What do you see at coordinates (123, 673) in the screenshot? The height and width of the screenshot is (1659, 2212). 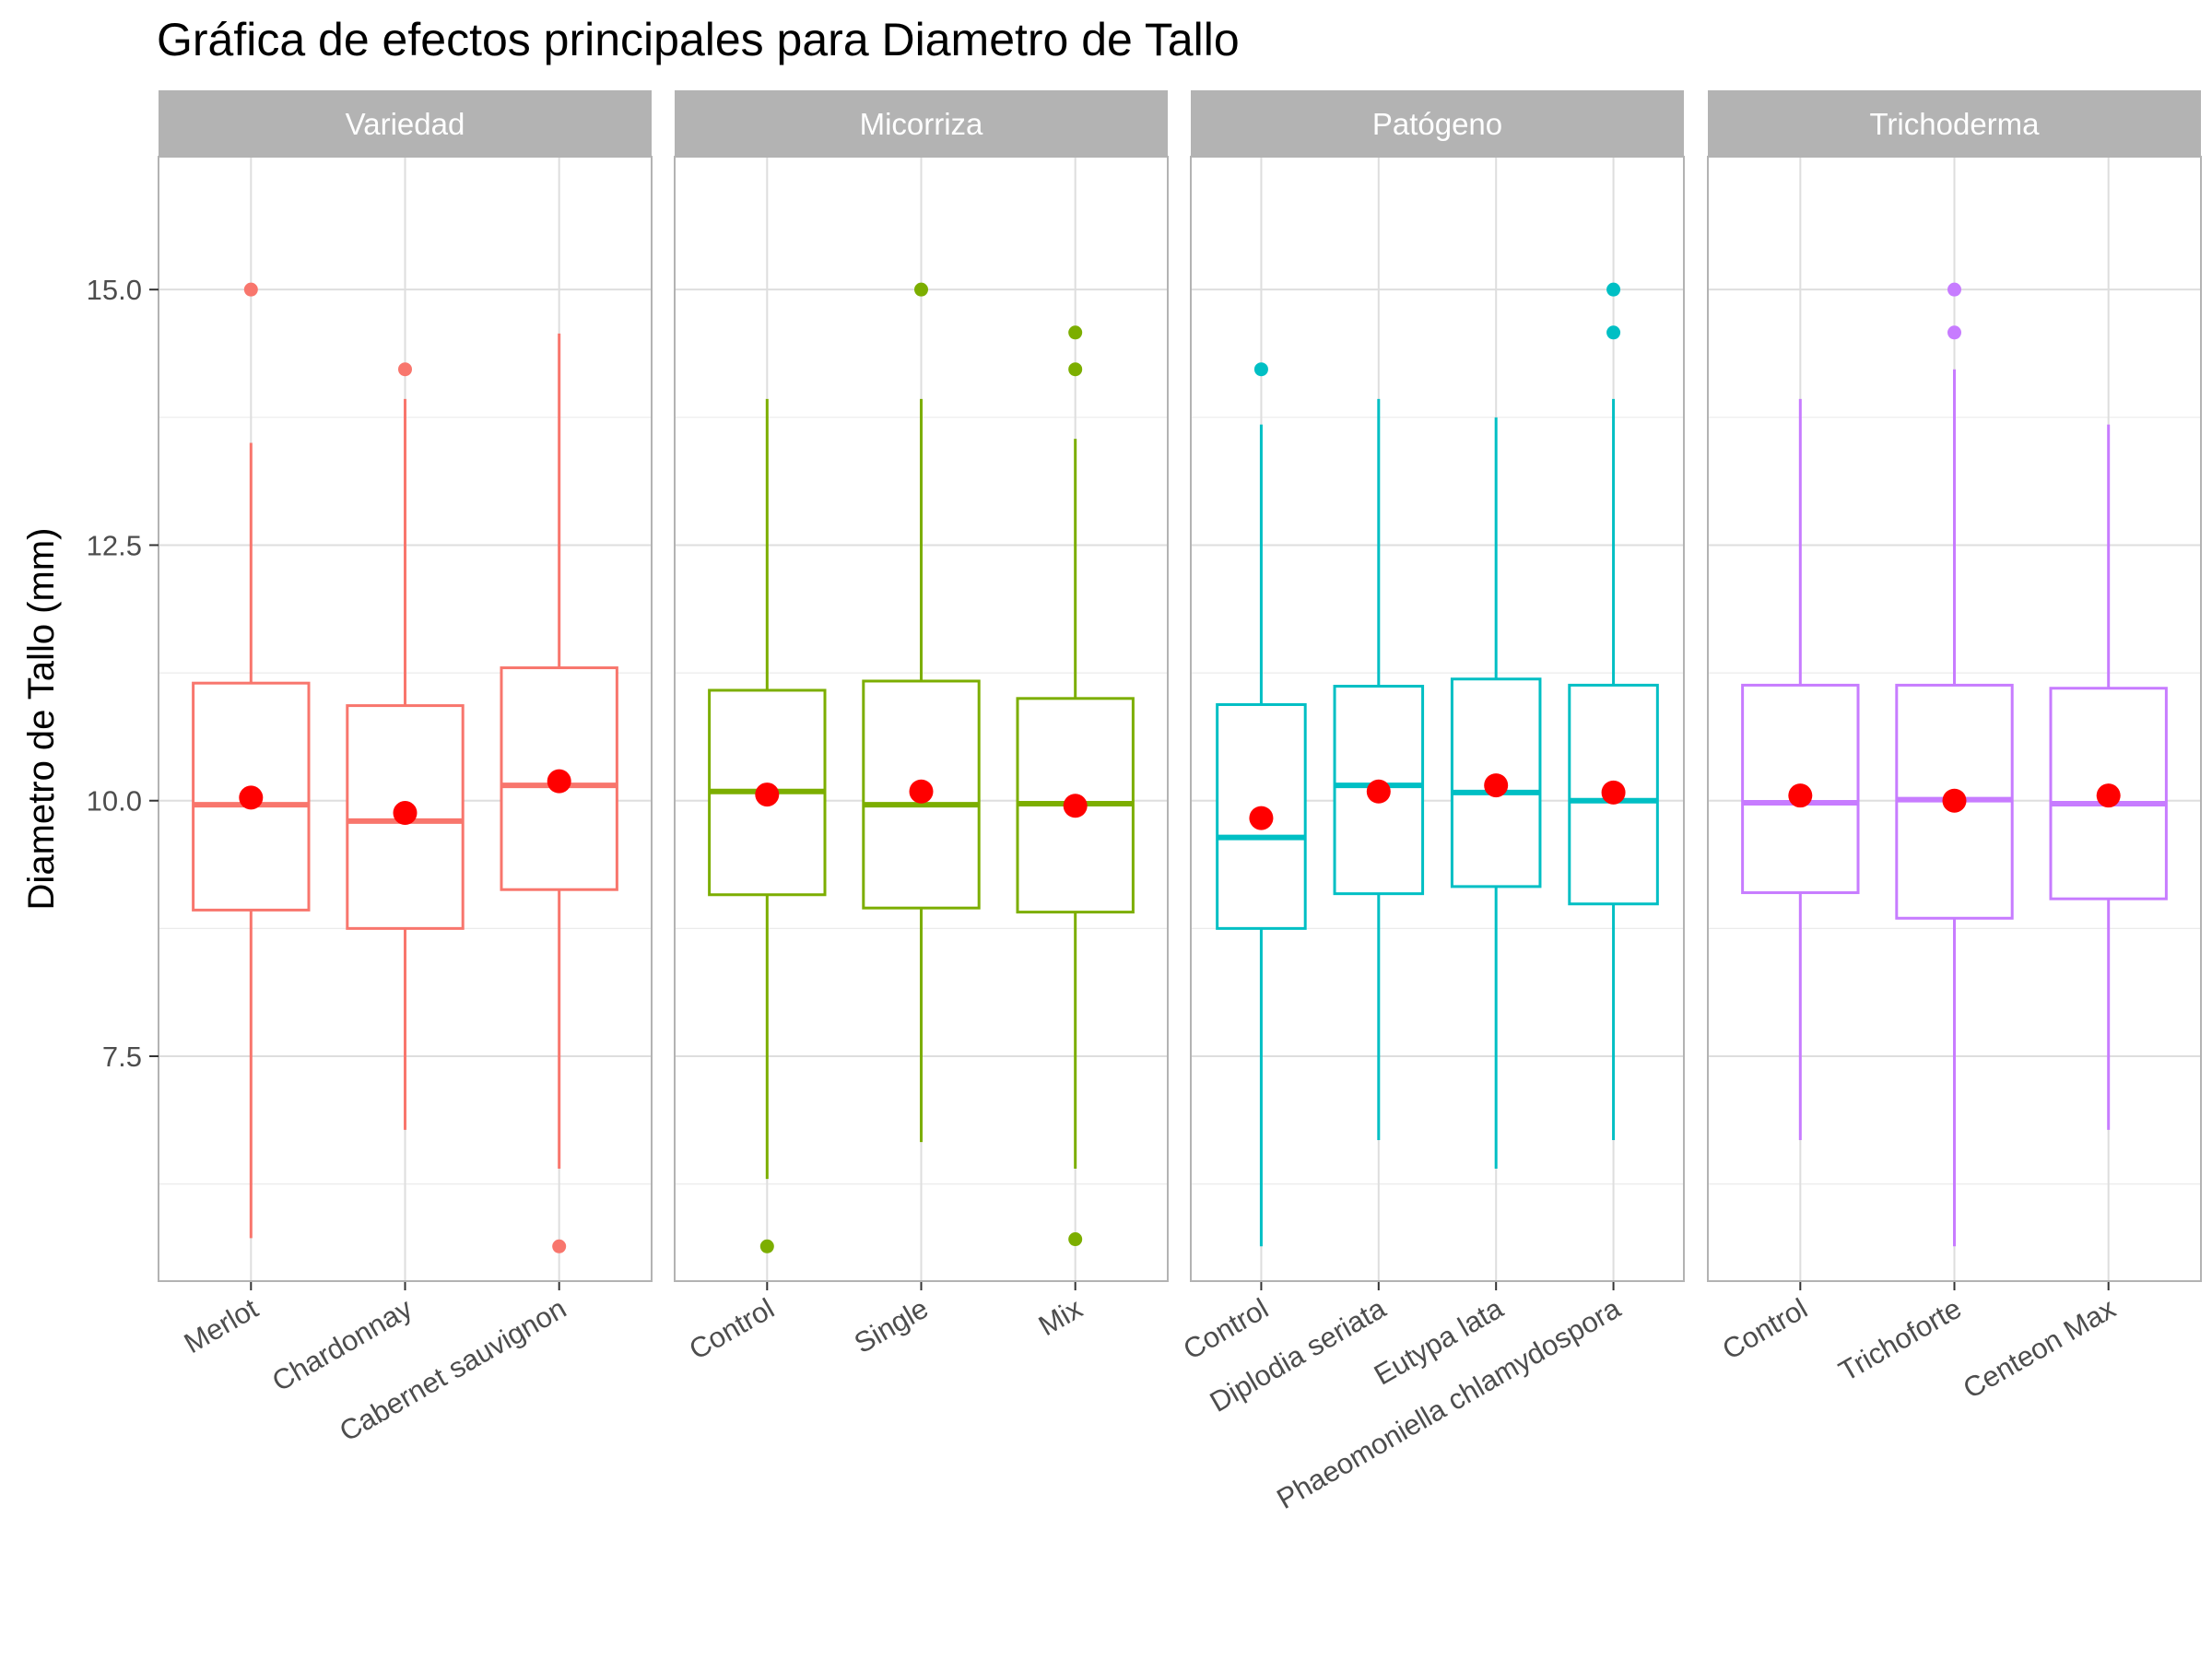 I see `y-axis: 7.5 10.0 12.5 15.0` at bounding box center [123, 673].